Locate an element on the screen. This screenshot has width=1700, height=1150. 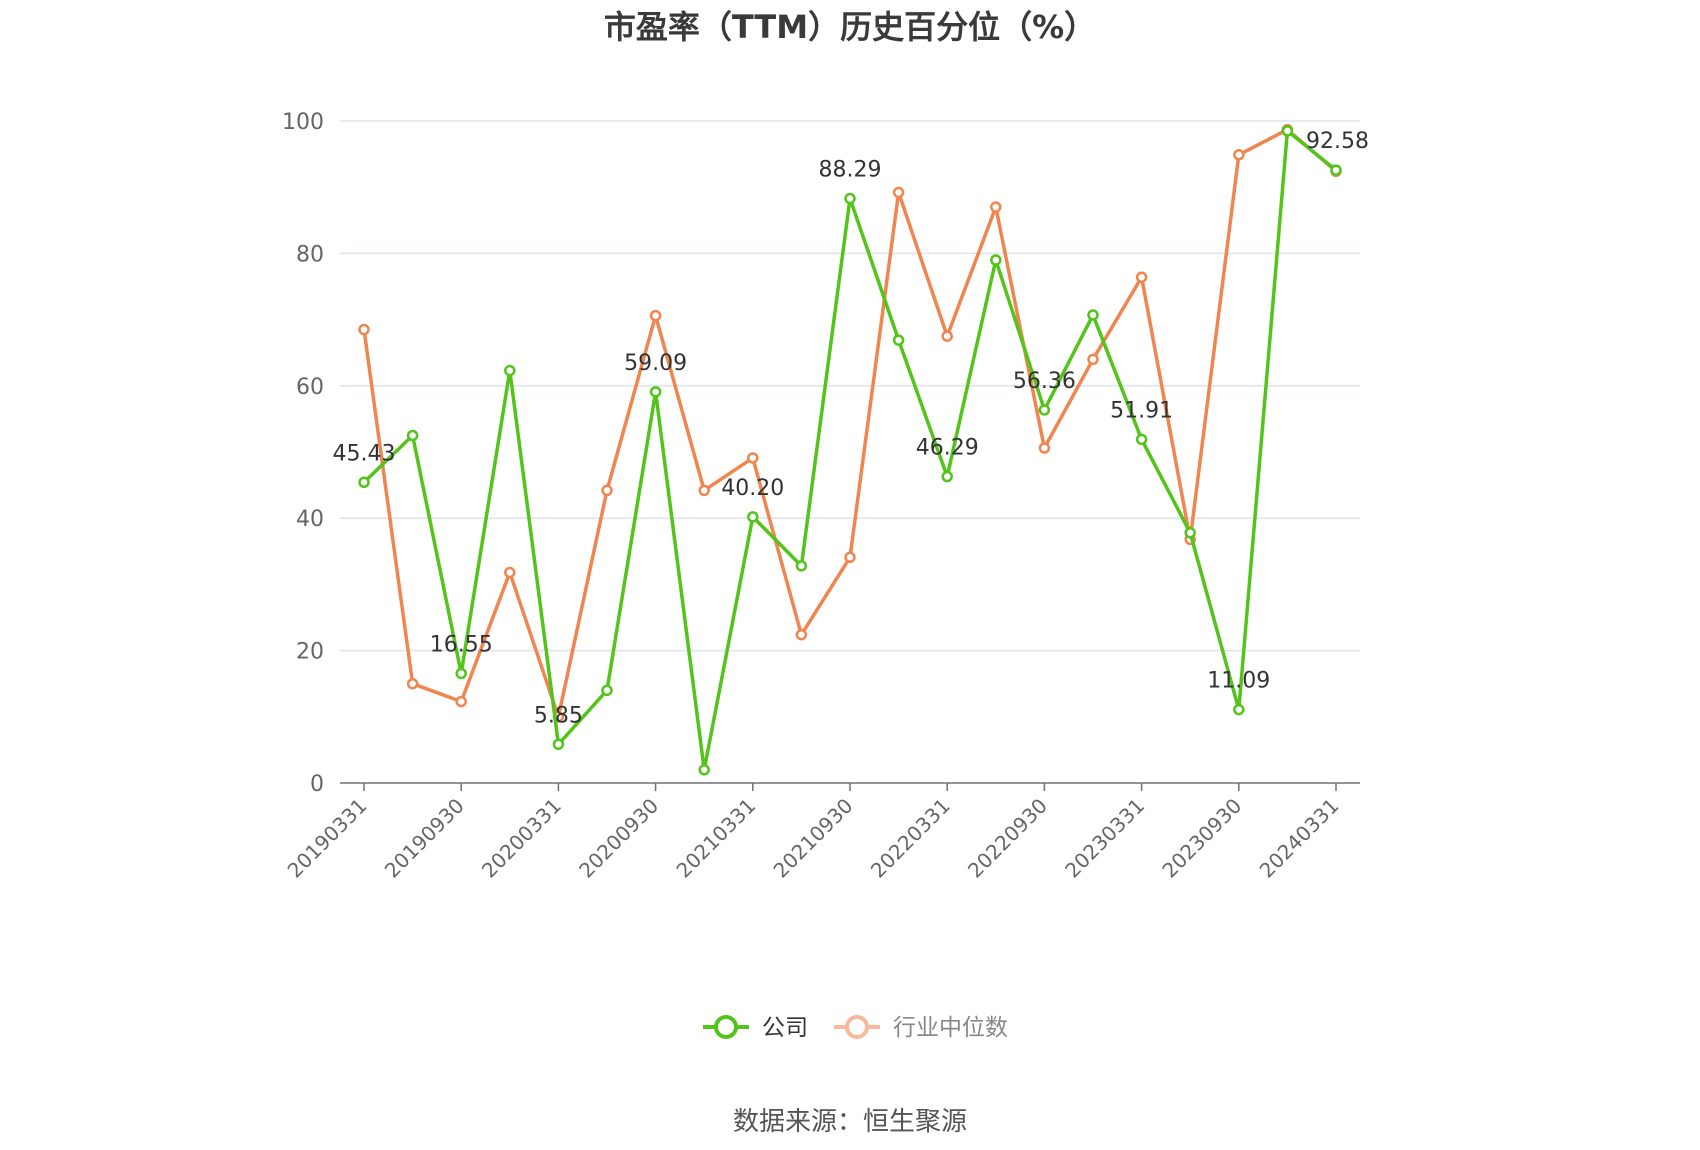
x-tick-label: 20230930 is located at coordinates (1201, 838).